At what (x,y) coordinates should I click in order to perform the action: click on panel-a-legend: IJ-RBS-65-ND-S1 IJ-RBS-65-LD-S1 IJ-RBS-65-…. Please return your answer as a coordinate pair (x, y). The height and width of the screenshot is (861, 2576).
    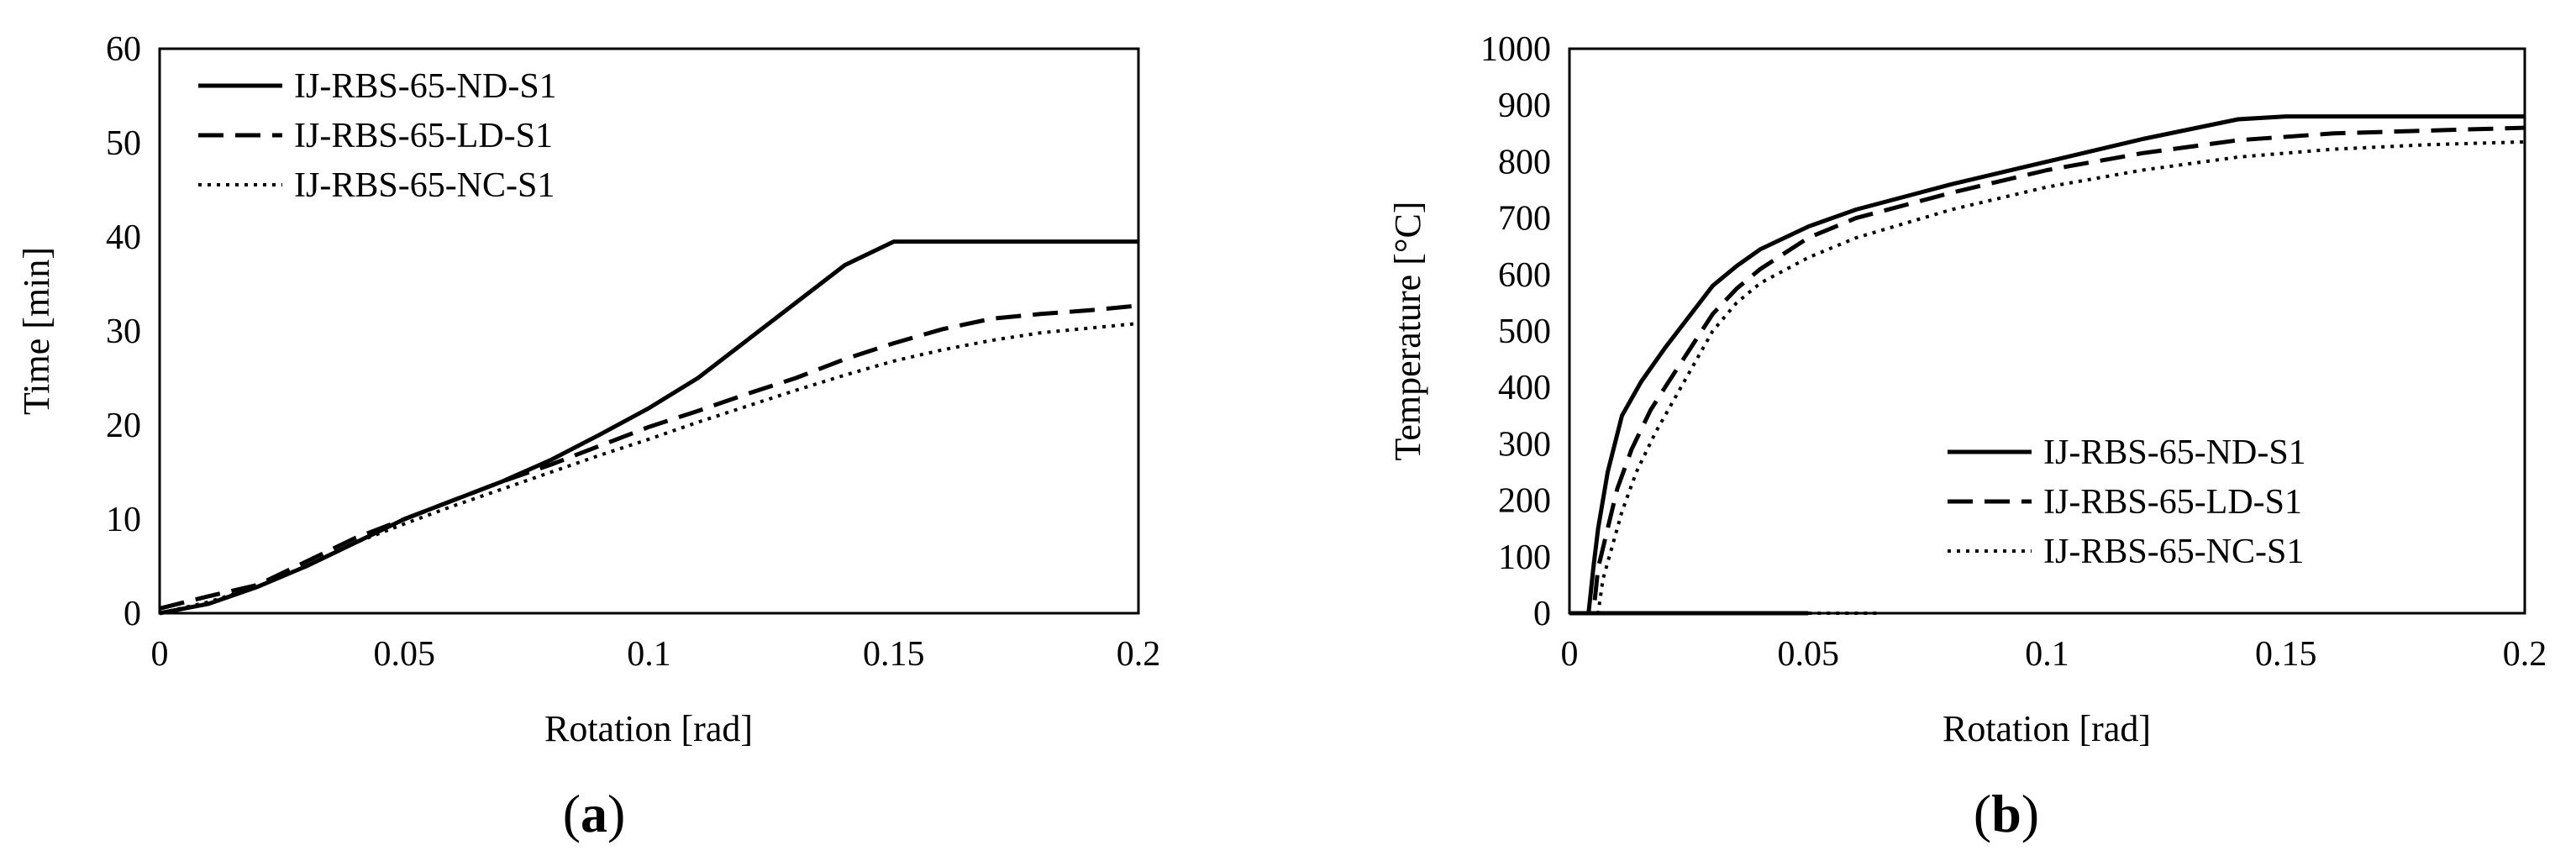
    Looking at the image, I should click on (377, 136).